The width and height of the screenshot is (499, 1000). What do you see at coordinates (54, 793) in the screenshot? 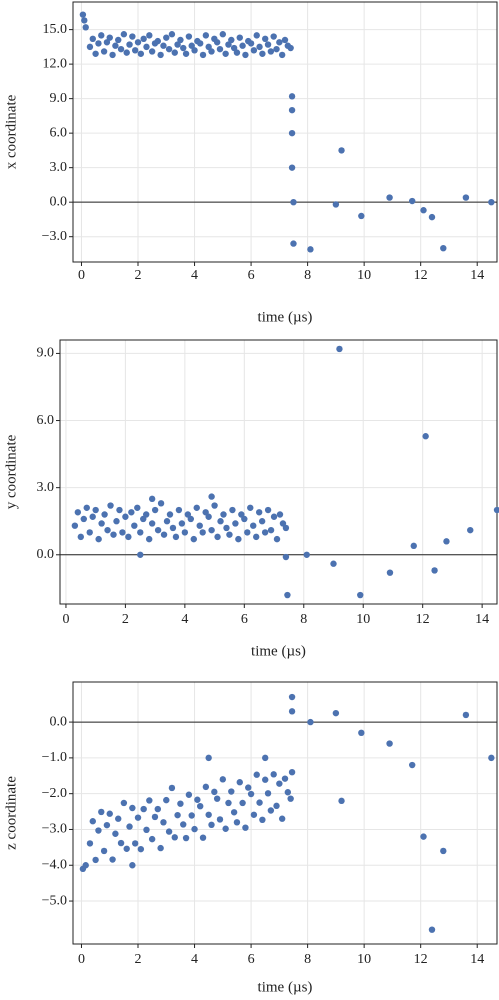
I see `y-tick-label: −2.0` at bounding box center [54, 793].